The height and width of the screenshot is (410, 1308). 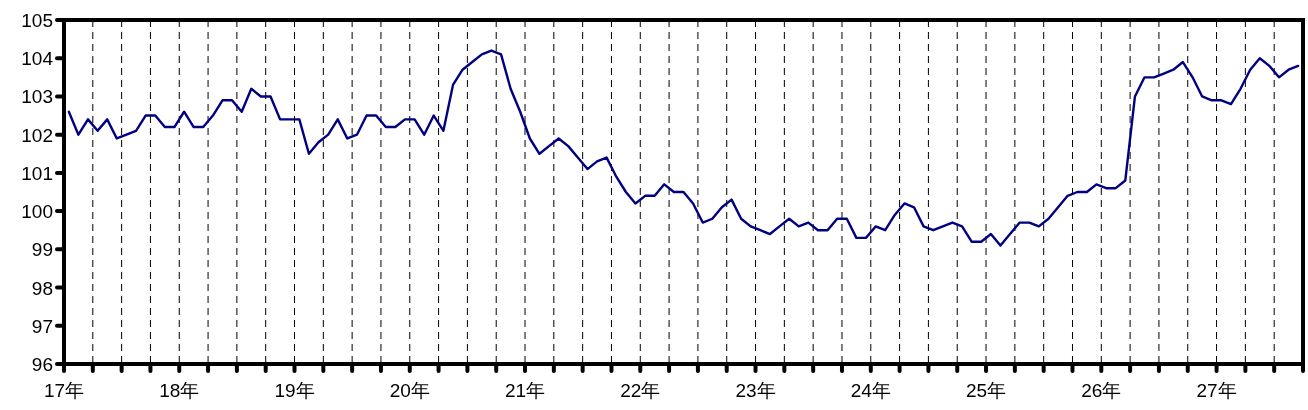 I want to click on y-tick-label: 98, so click(x=42, y=288).